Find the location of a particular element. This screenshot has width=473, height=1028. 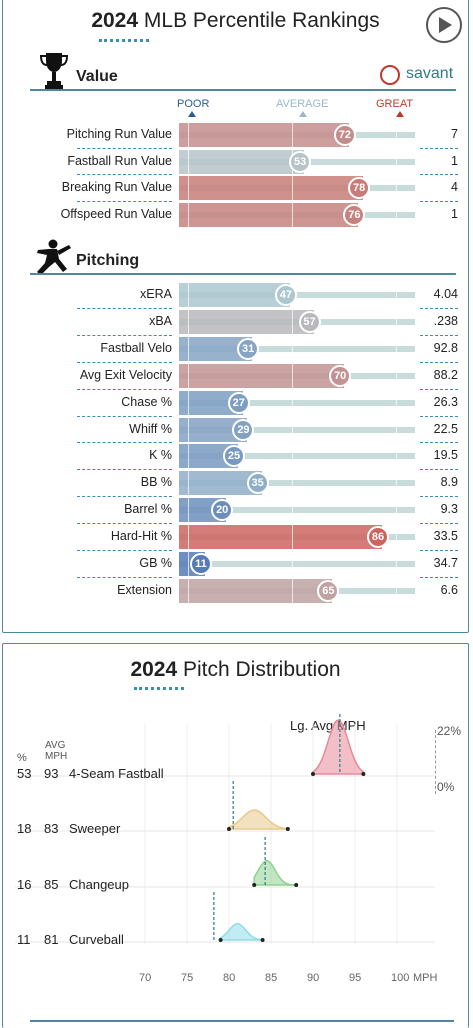

percentile-circle: 57 is located at coordinates (309, 321).